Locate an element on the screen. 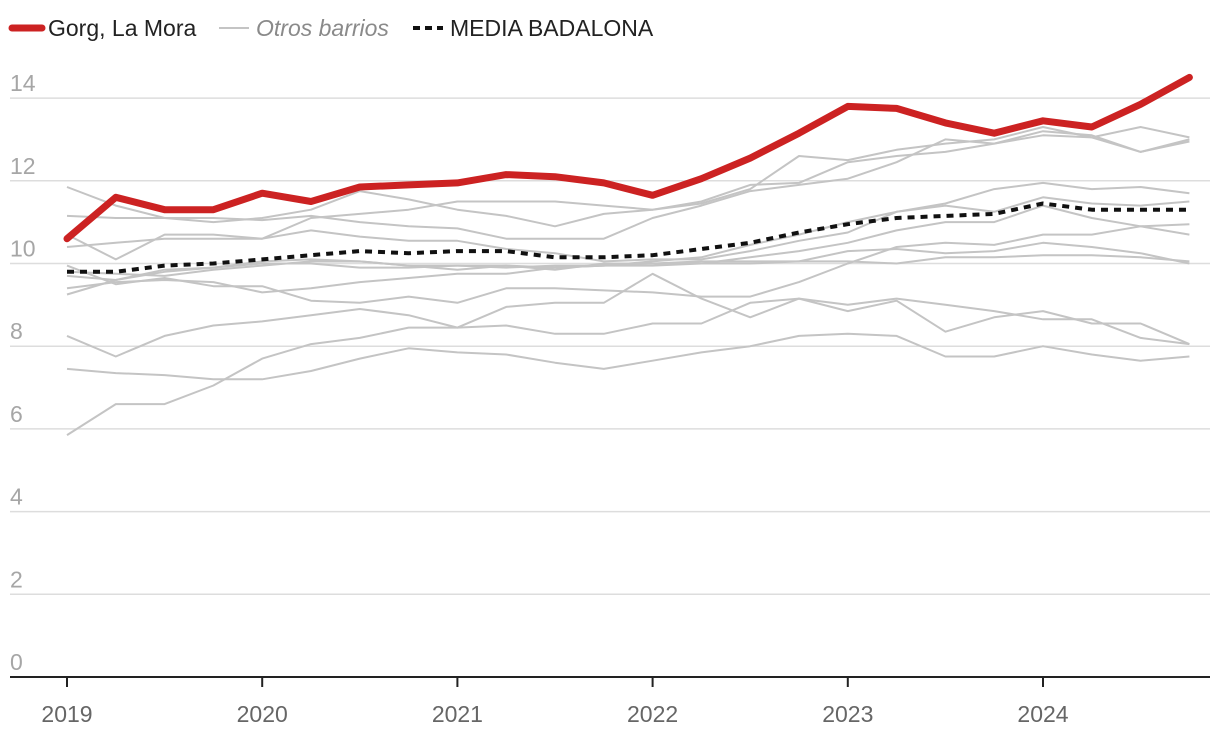  x-tick-label-2020: 2020 is located at coordinates (262, 714).